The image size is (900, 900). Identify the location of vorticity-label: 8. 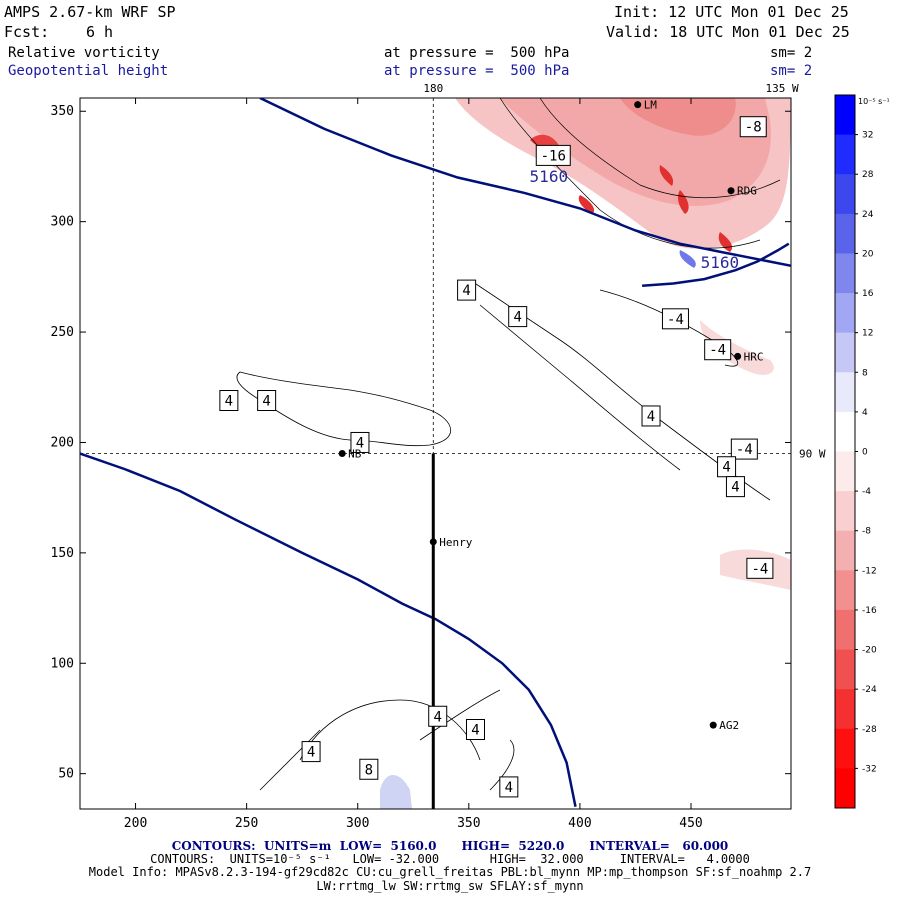
(369, 769).